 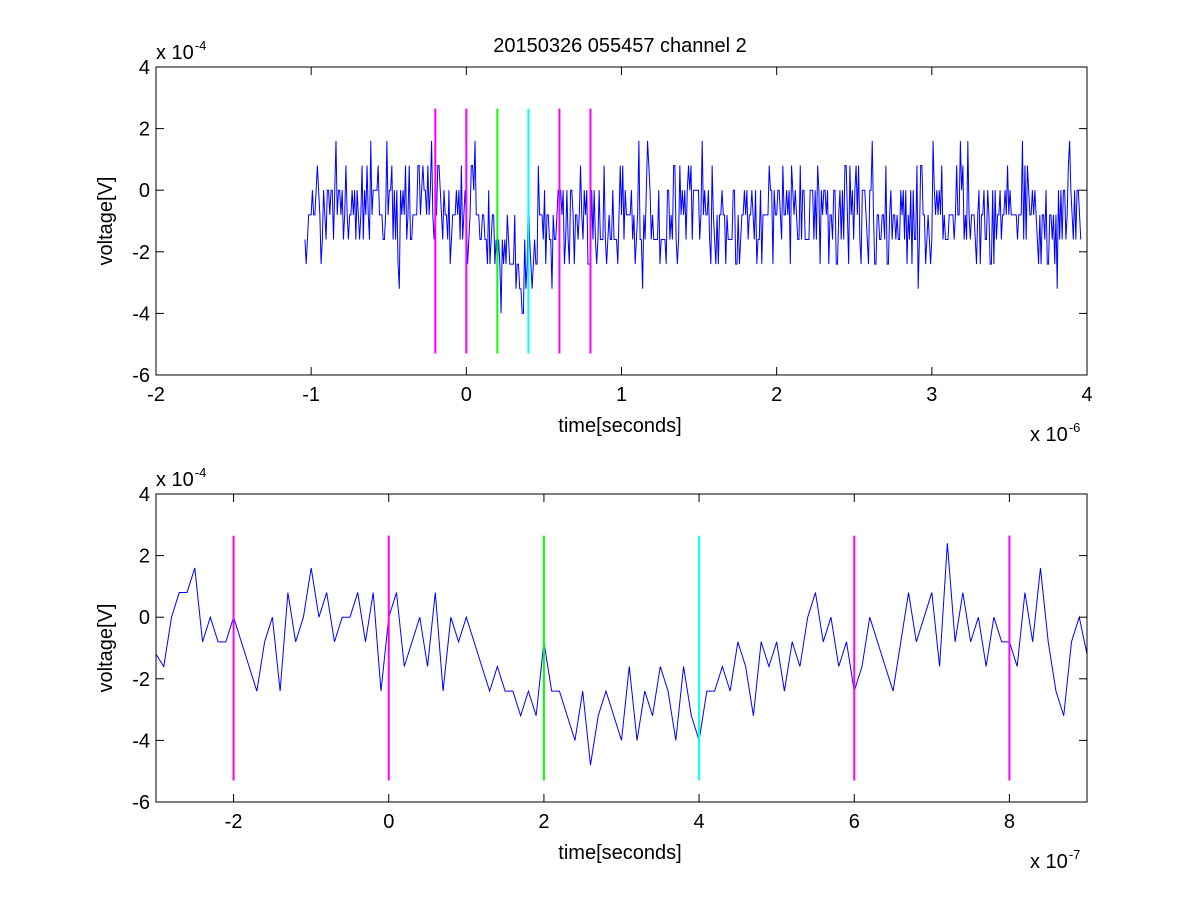 What do you see at coordinates (234, 822) in the screenshot?
I see `bottom-x-tick-label: -2` at bounding box center [234, 822].